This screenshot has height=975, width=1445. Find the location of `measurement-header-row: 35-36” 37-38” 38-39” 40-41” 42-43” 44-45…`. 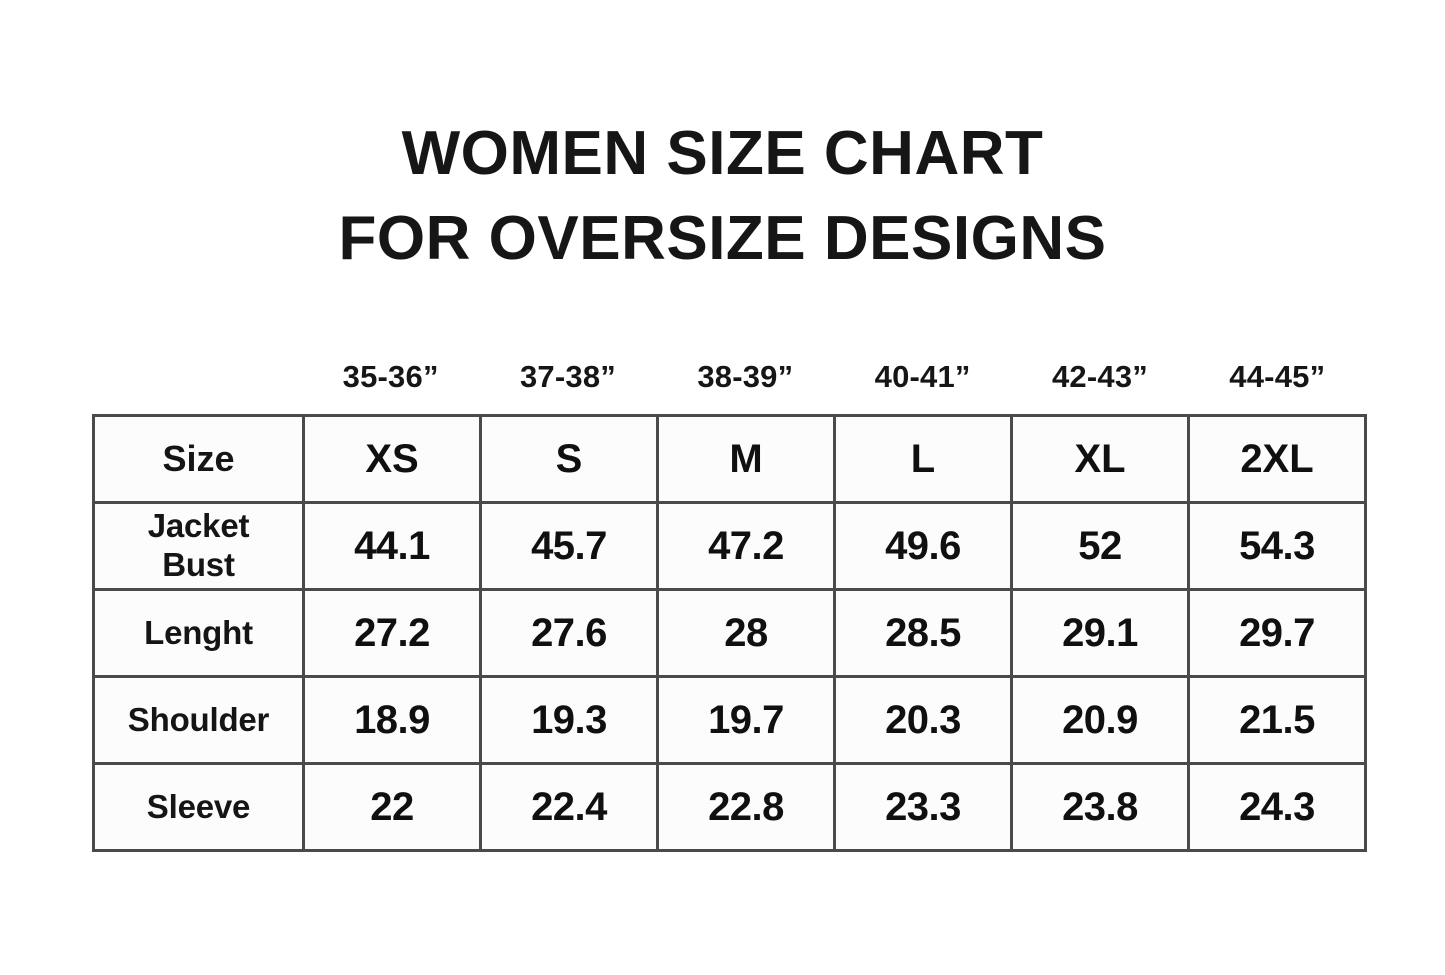

measurement-header-row: 35-36” 37-38” 38-39” 40-41” 42-43” 44-45… is located at coordinates (729, 377).